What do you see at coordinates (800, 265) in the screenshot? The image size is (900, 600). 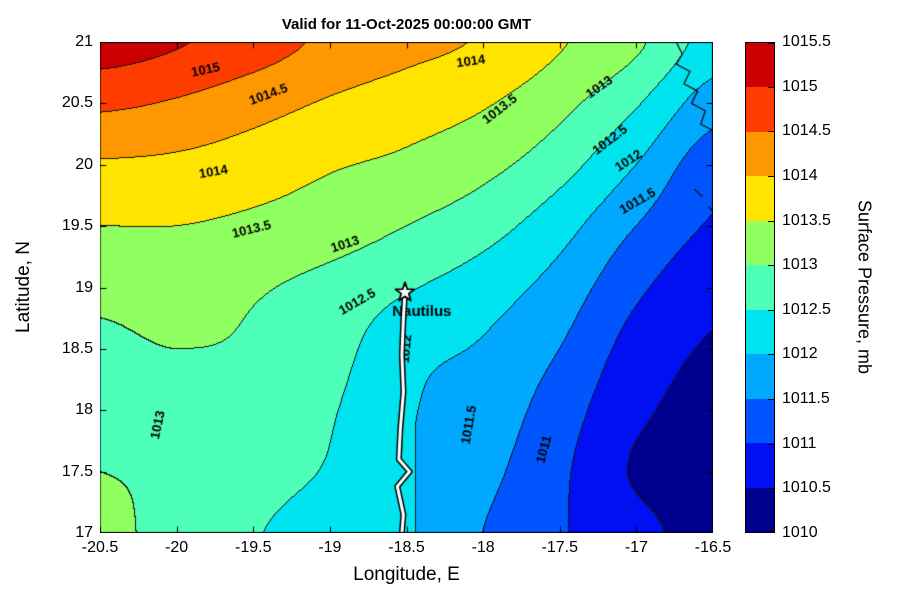 I see `colorbar-tick-label: 1013` at bounding box center [800, 265].